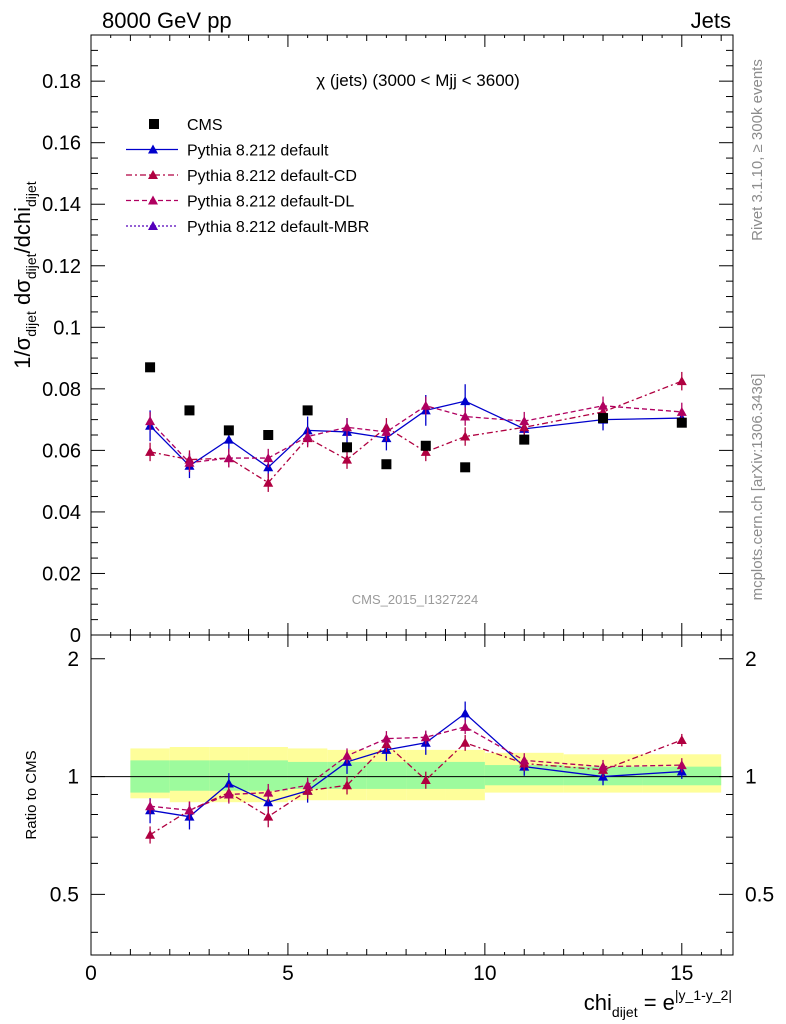  What do you see at coordinates (61, 390) in the screenshot?
I see `y-tick-label: 0.08` at bounding box center [61, 390].